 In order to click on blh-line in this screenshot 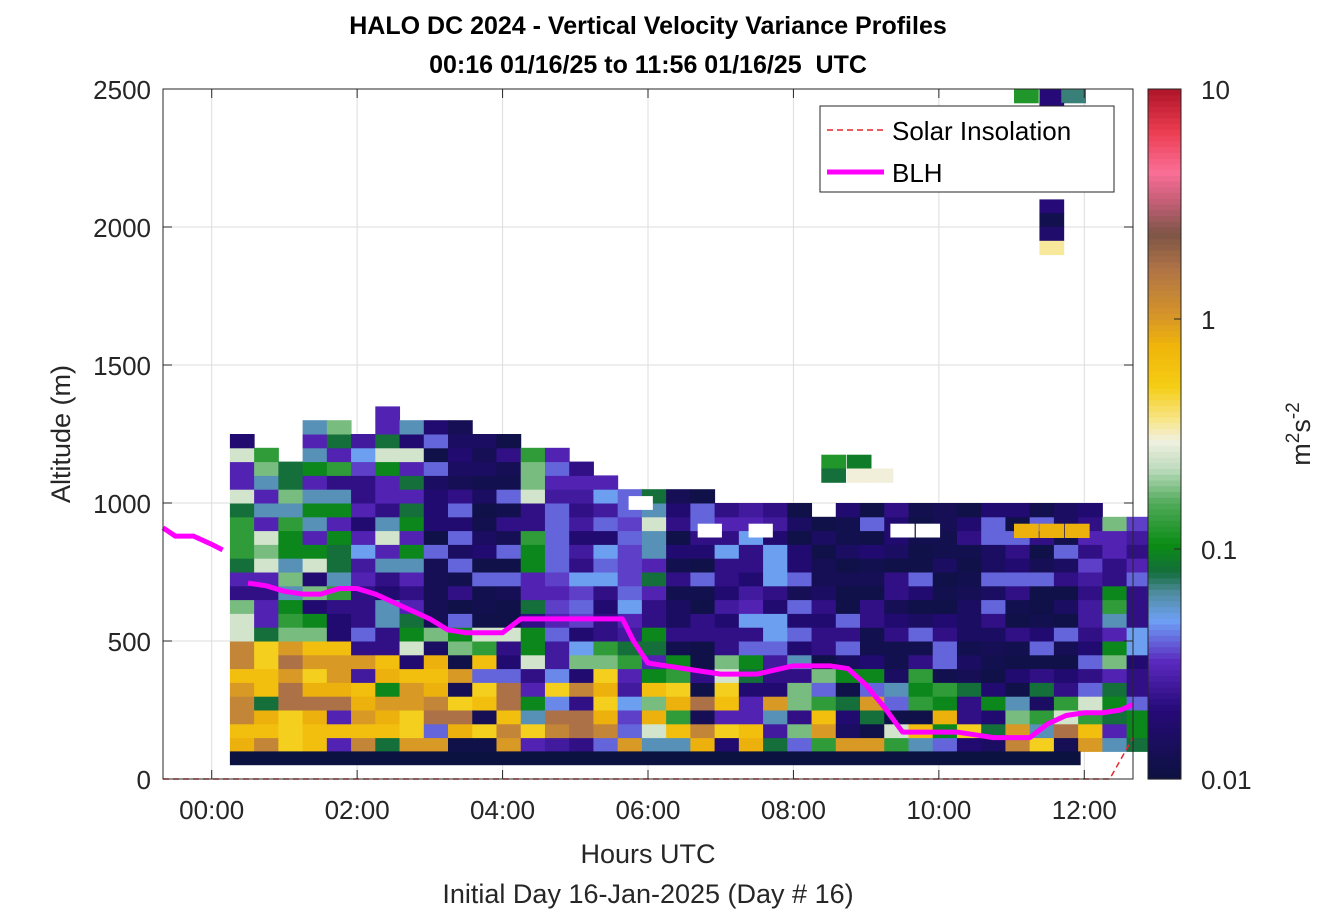, I will do `click(691, 660)`.